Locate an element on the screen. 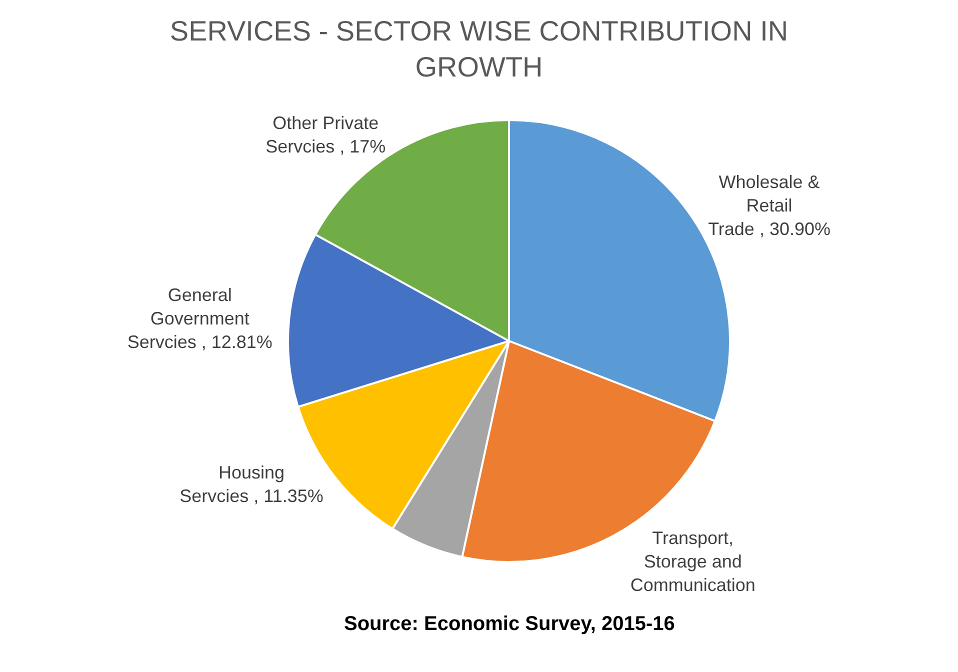 The image size is (958, 672). slice-label: Housing Servcies , 11.35% is located at coordinates (252, 484).